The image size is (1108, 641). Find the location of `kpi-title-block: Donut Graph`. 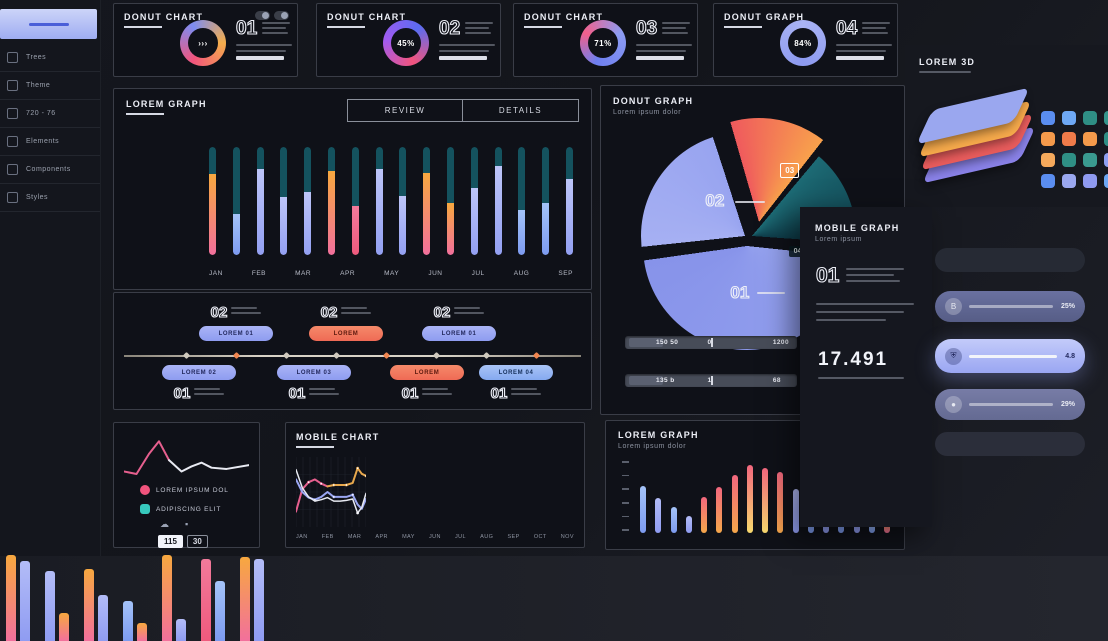

kpi-title-block: Donut Graph is located at coordinates (764, 20).